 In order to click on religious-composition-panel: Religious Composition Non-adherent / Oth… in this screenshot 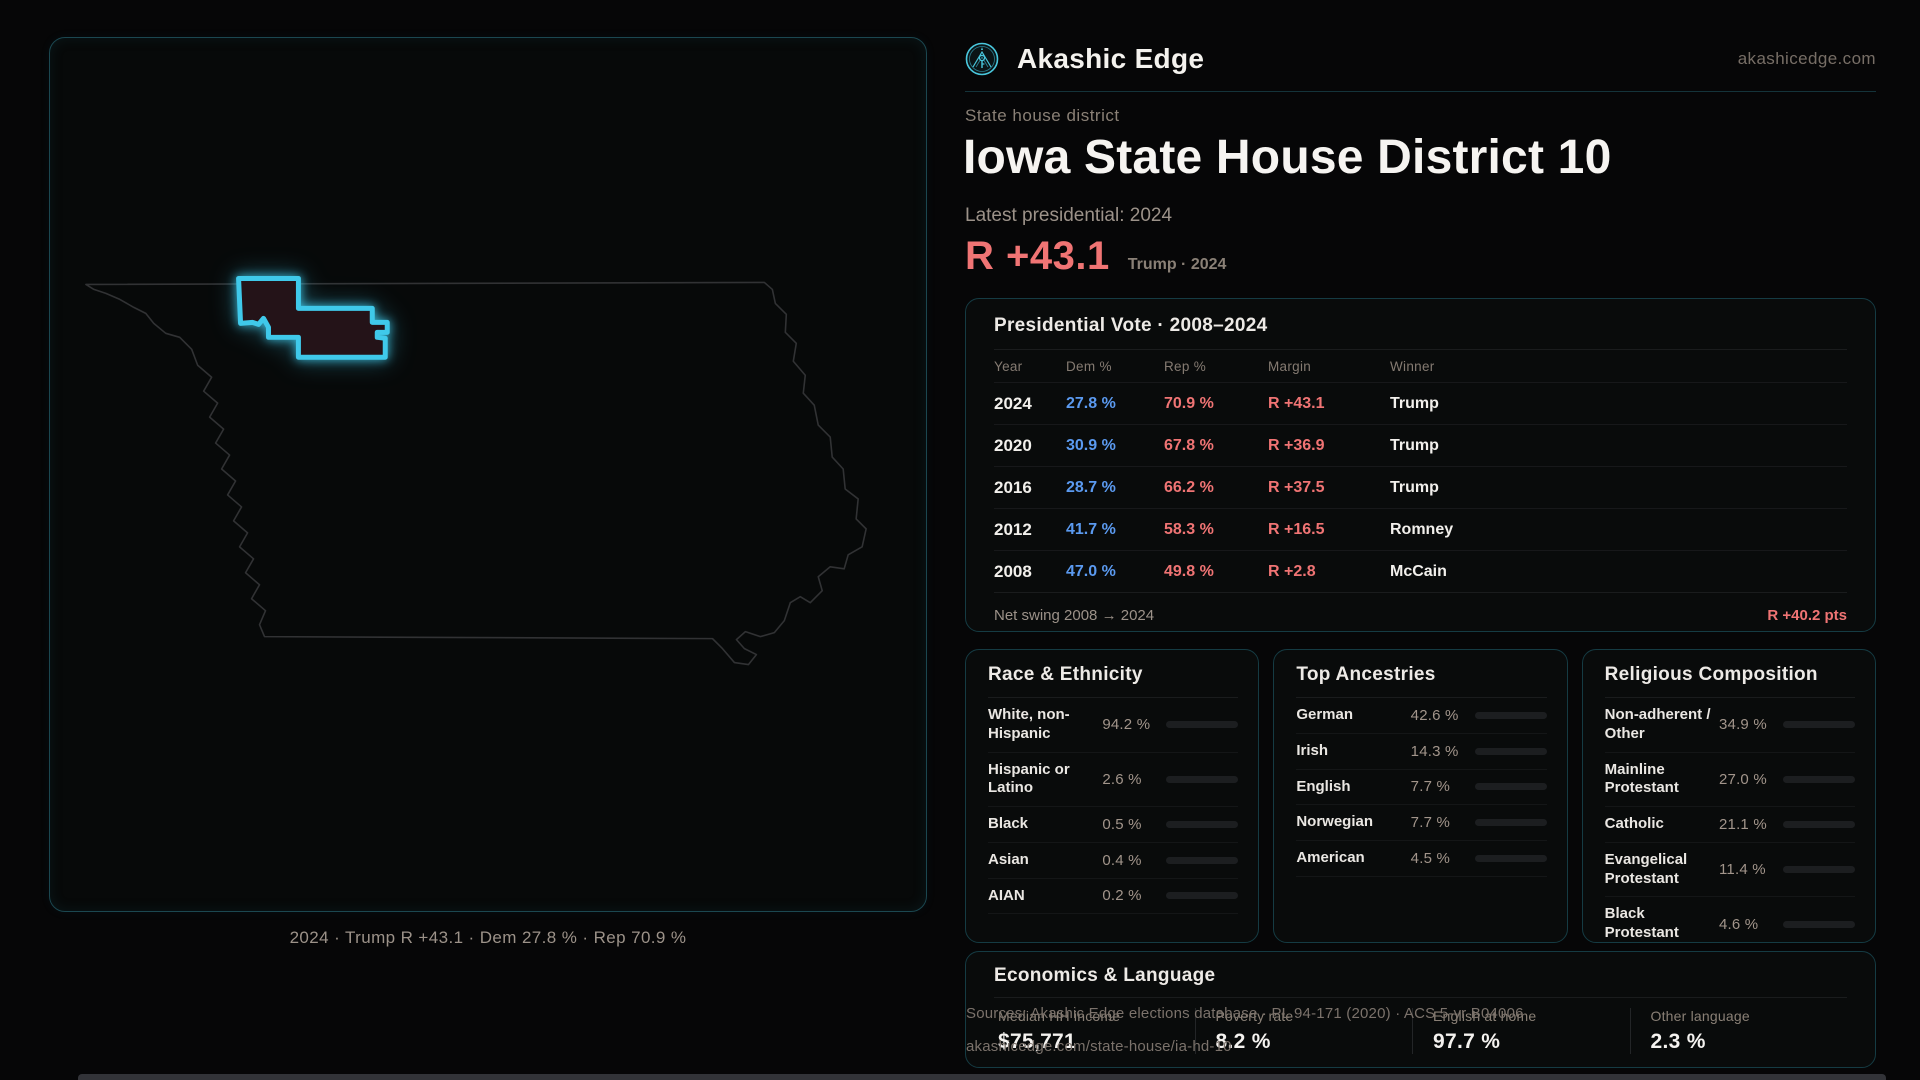, I will do `click(1728, 796)`.